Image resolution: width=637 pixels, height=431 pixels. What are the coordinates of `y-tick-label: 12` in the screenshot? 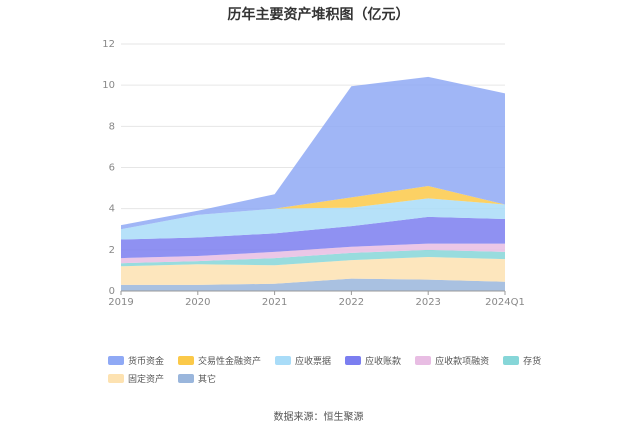 It's located at (108, 44).